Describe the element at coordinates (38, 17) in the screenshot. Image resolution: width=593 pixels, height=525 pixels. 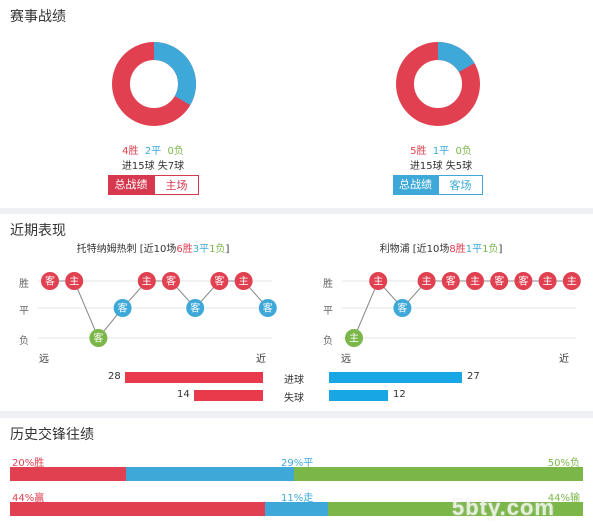
I see `record-title: 赛事战绩` at that location.